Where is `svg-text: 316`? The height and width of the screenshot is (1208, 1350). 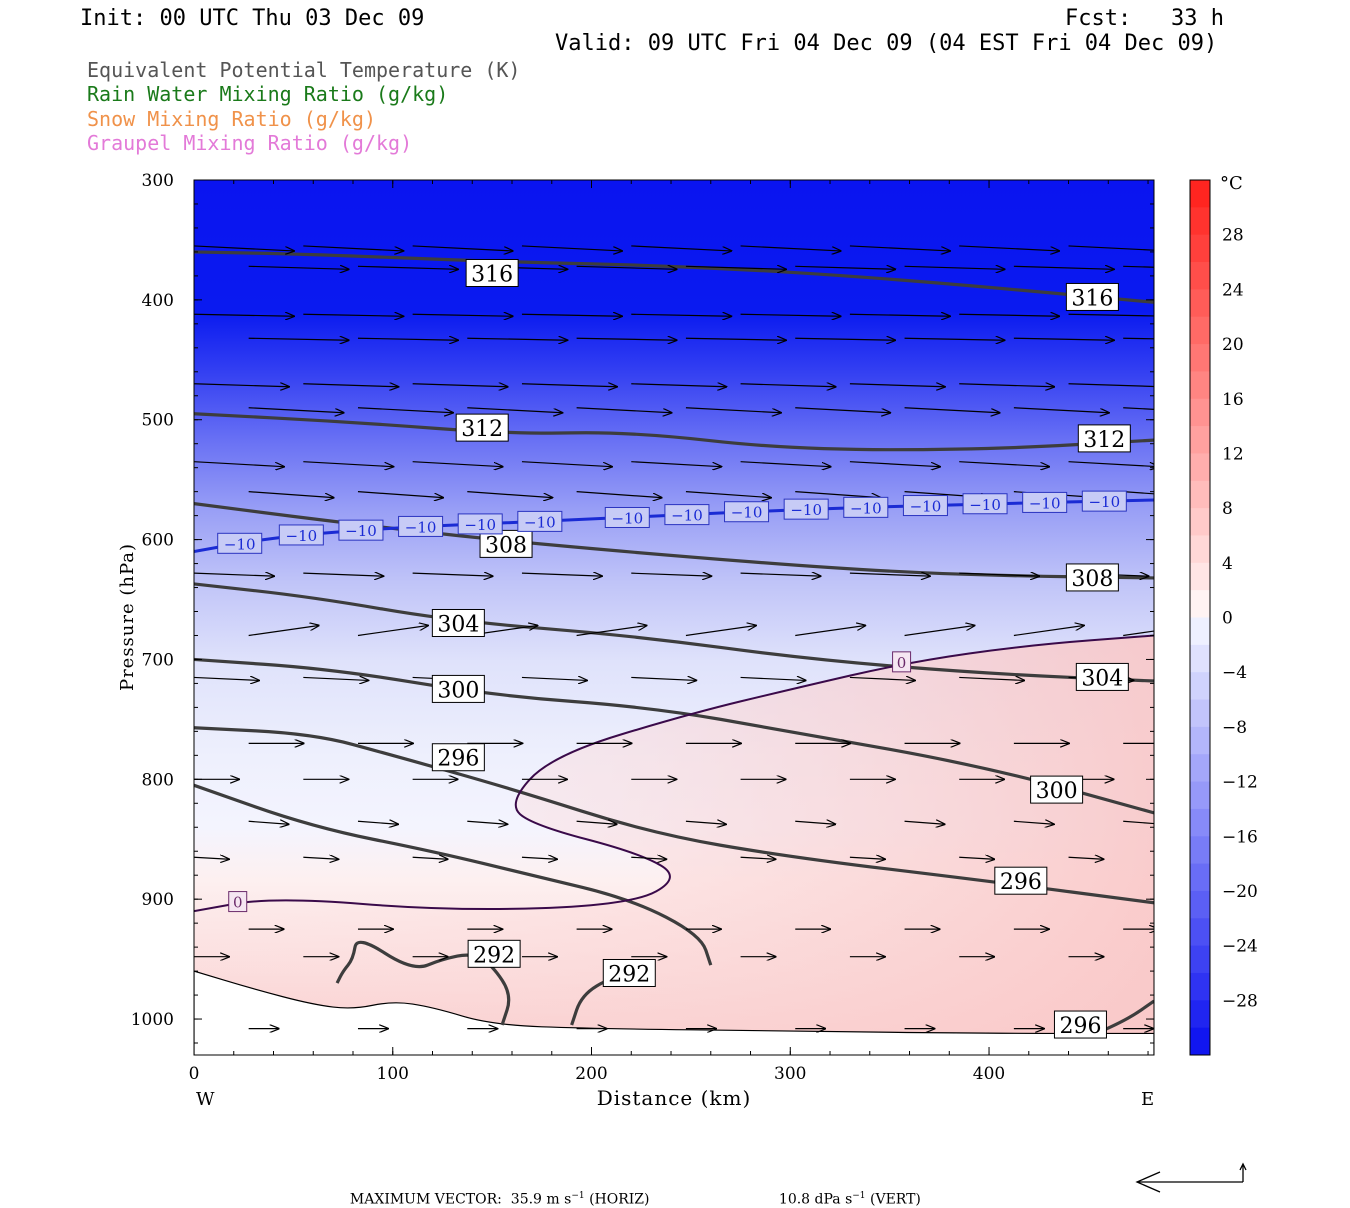
svg-text: 316 is located at coordinates (1092, 298).